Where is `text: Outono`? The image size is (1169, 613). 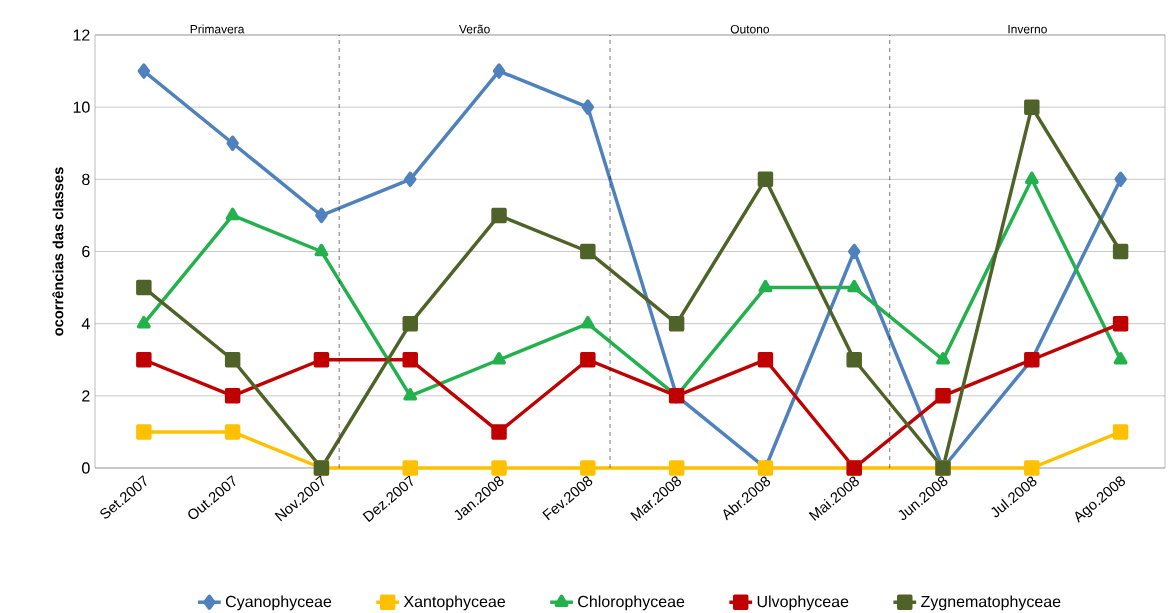 text: Outono is located at coordinates (750, 29).